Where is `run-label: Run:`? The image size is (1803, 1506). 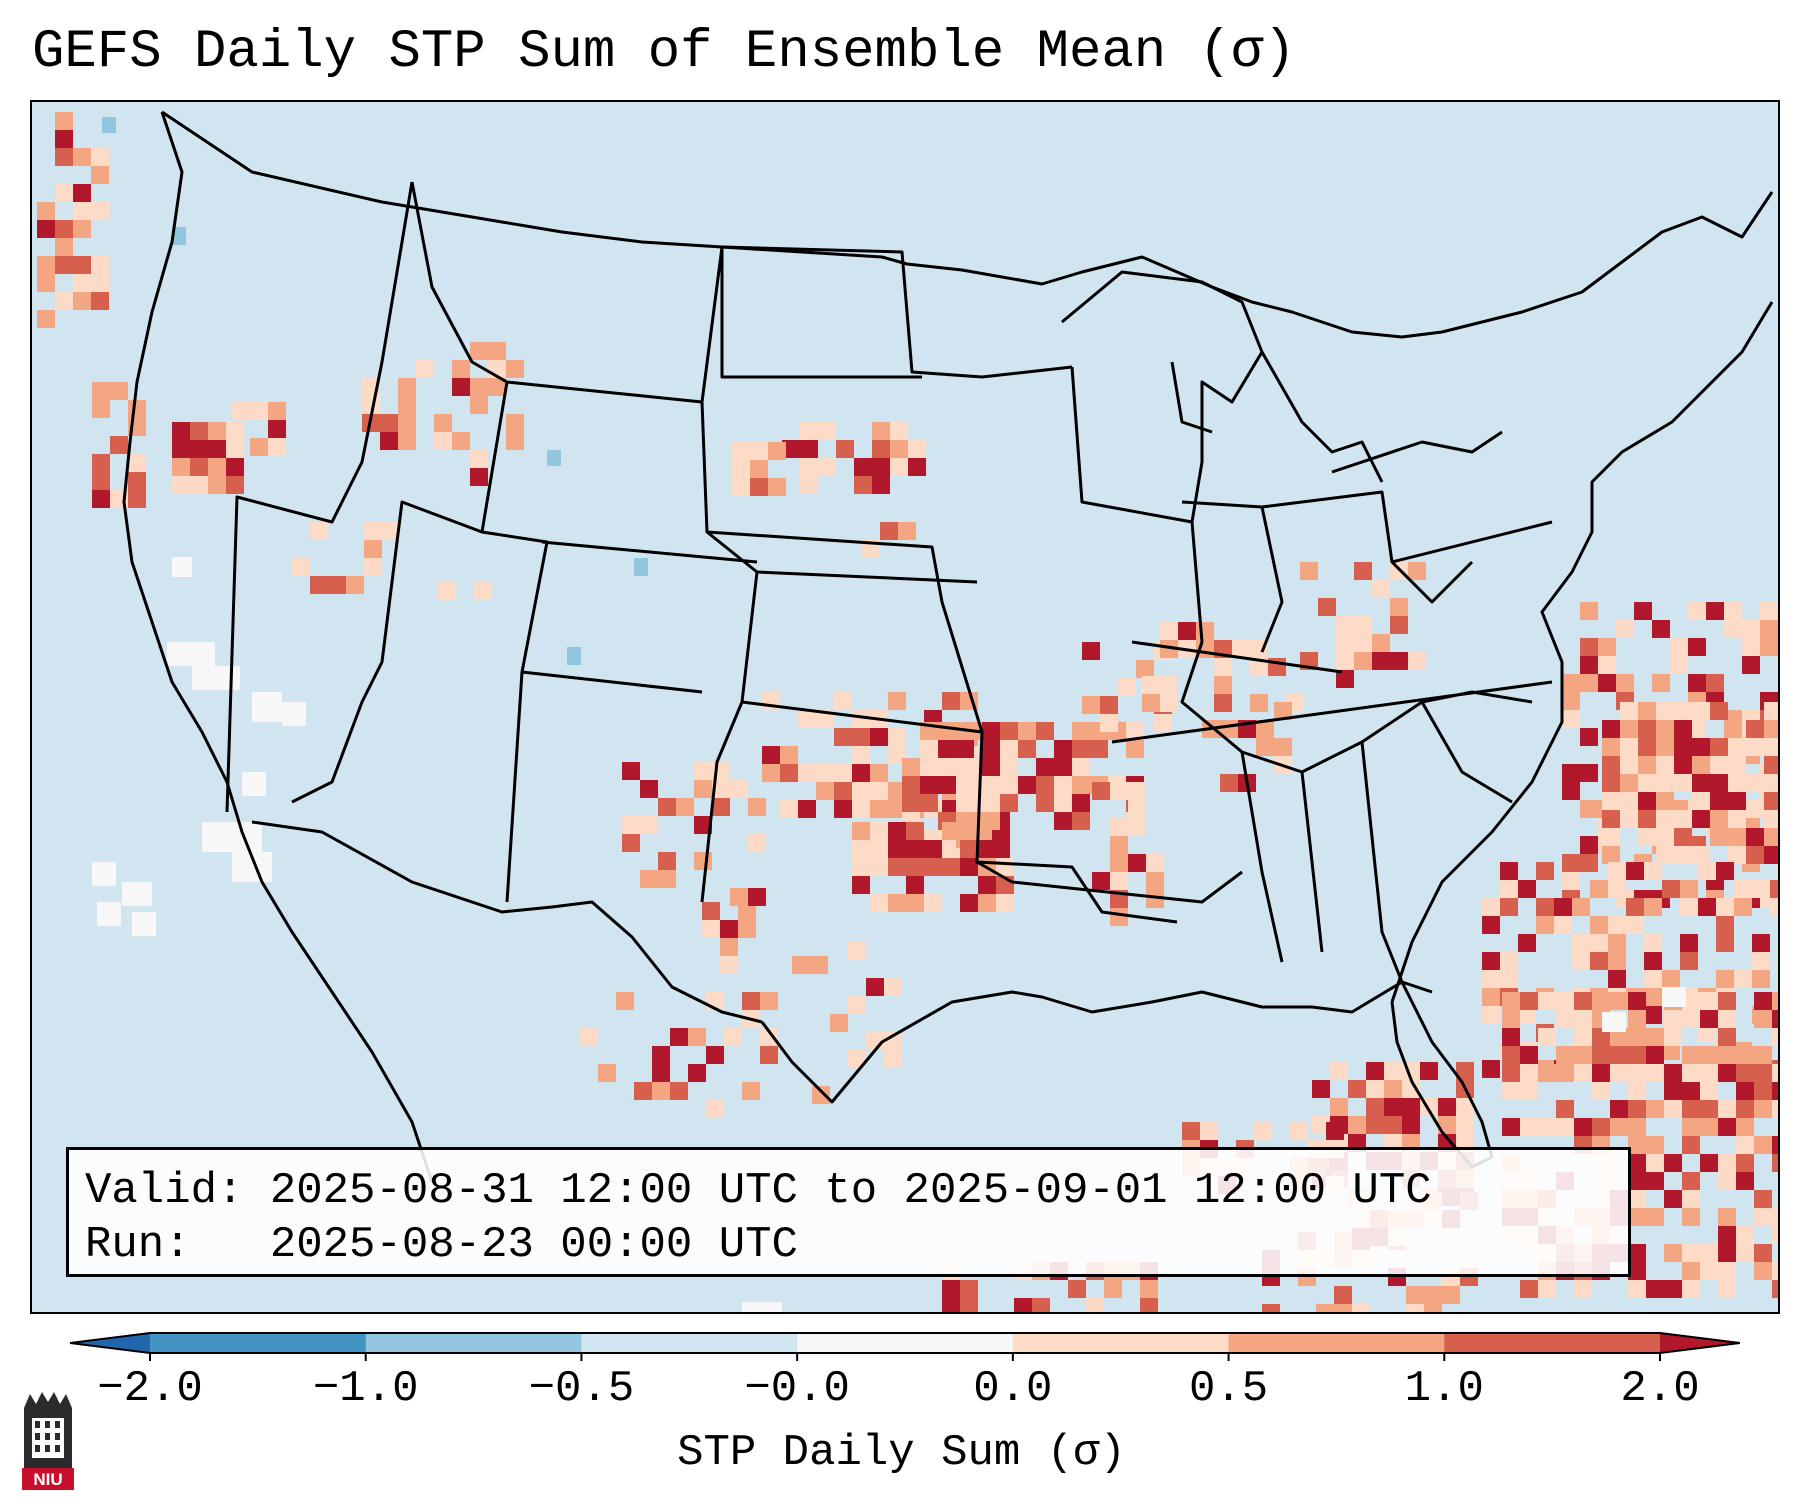
run-label: Run: is located at coordinates (138, 1245).